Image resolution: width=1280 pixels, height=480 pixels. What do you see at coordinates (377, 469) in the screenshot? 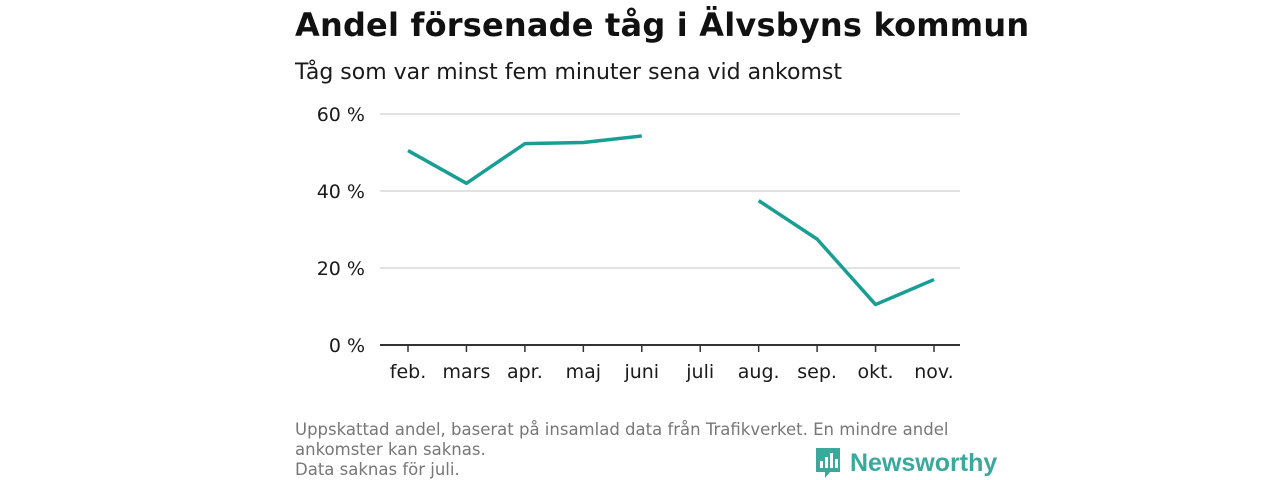
I see `footnote-line: Data saknas för juli.` at bounding box center [377, 469].